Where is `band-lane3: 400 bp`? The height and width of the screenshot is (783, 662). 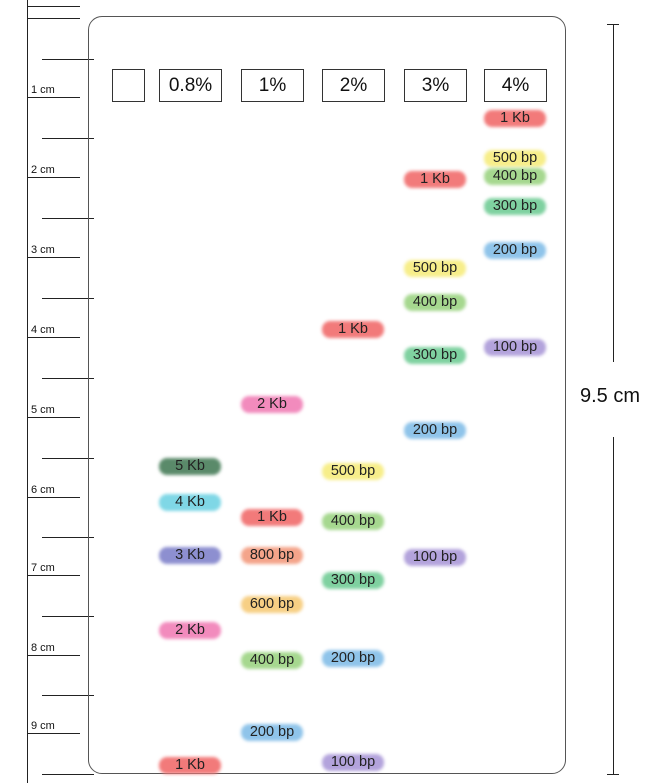 band-lane3: 400 bp is located at coordinates (353, 521).